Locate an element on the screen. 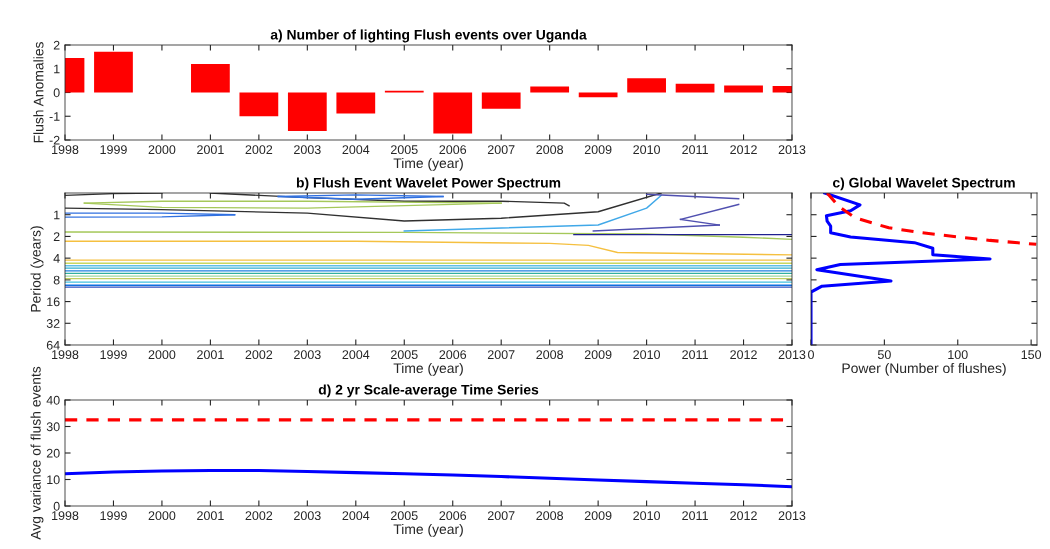  y-tick-label: -1 is located at coordinates (54, 116).